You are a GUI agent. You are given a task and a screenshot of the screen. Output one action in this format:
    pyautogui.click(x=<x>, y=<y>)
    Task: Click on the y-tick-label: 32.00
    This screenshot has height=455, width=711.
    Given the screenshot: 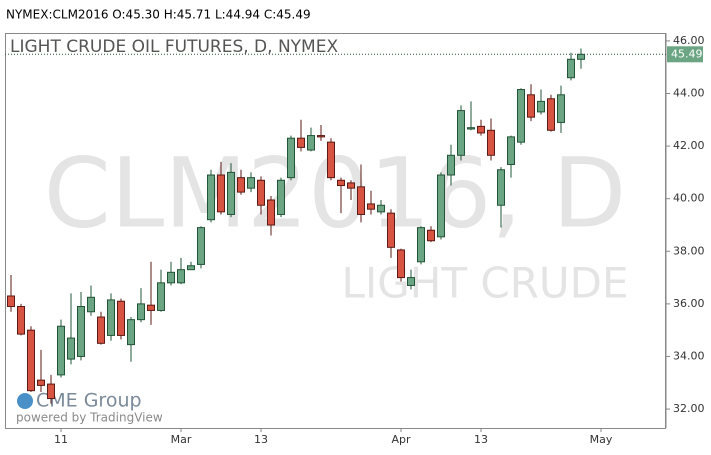 What is the action you would take?
    pyautogui.click(x=689, y=408)
    